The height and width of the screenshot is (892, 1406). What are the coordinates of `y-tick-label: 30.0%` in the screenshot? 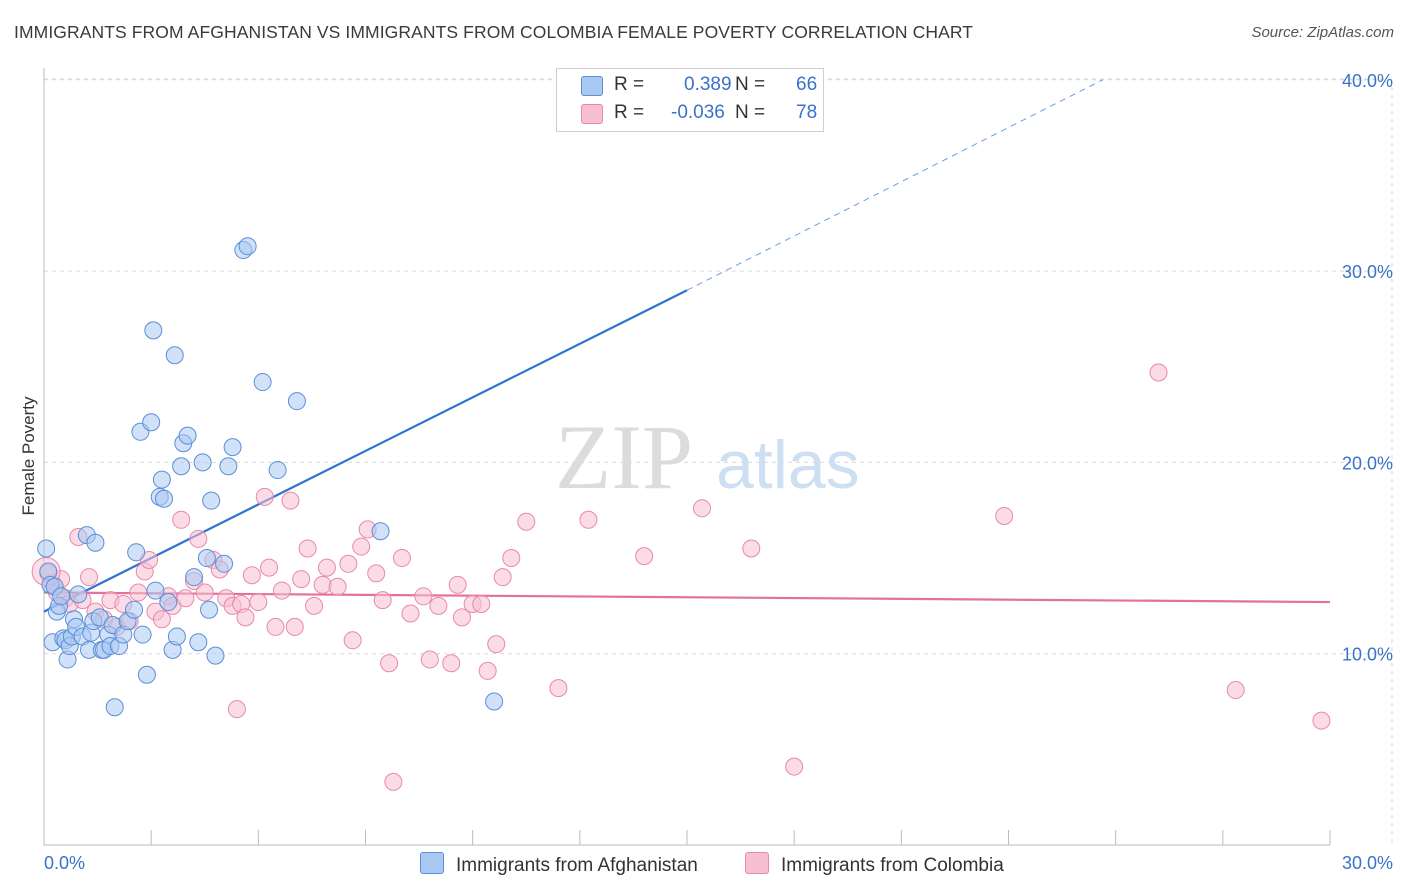 It's located at (1367, 272).